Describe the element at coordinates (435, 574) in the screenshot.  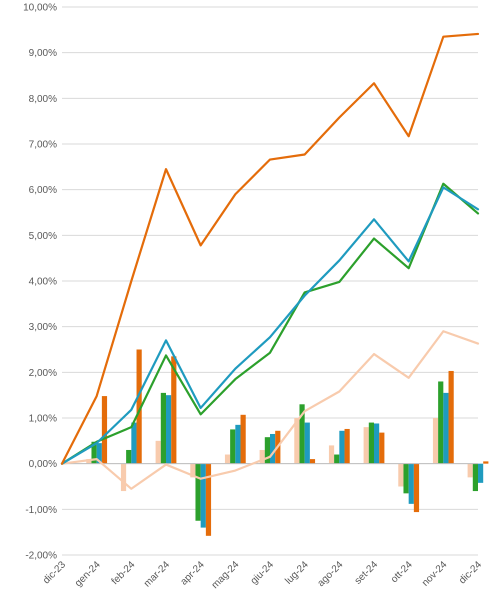
I see `x-tick-label-nov-24: nov-24` at that location.